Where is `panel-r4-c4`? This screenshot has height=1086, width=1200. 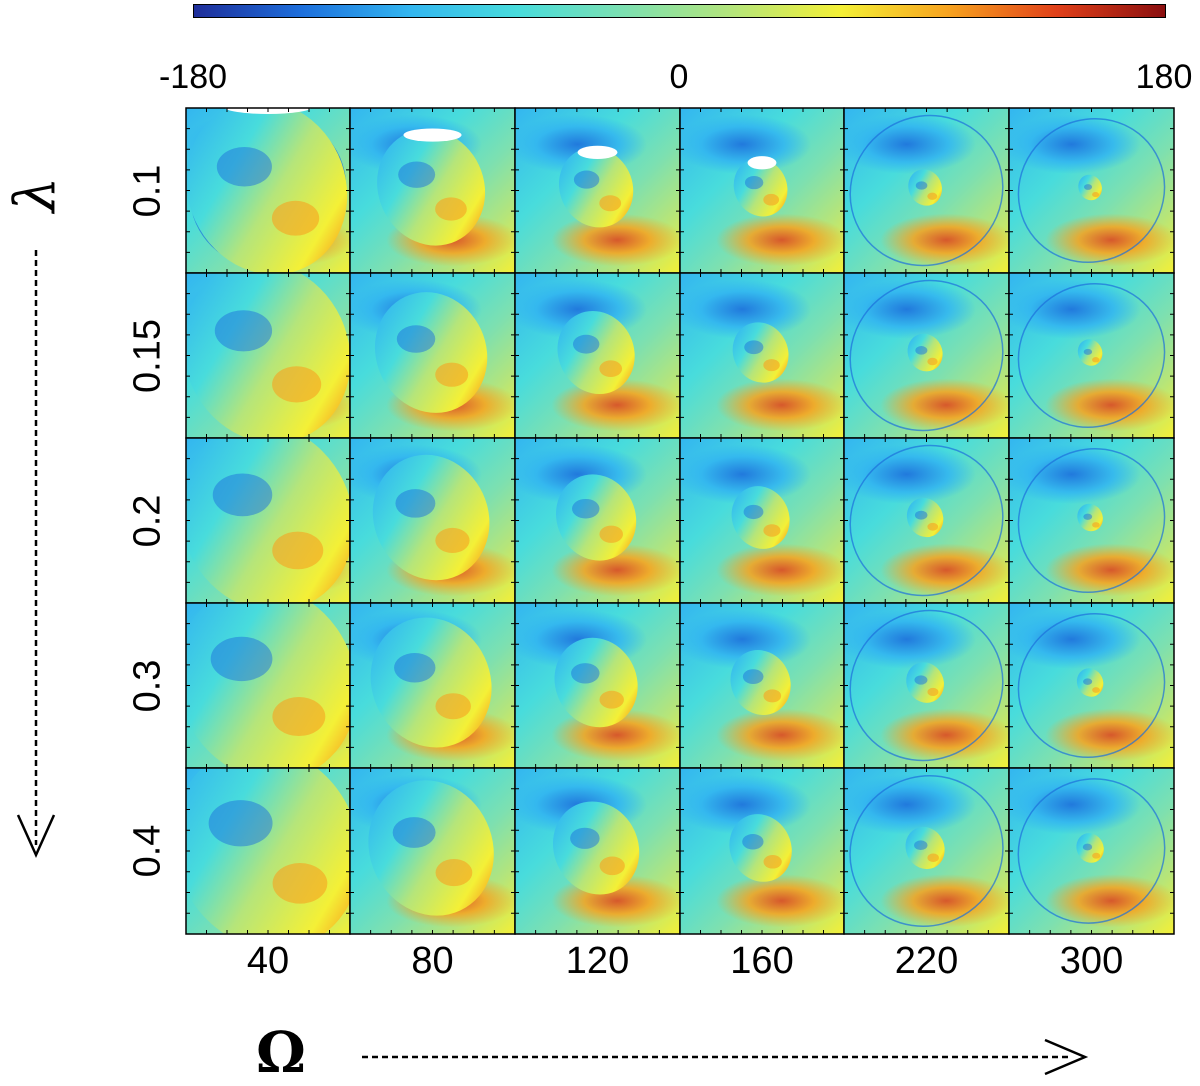
panel-r4-c4 is located at coordinates (926, 851).